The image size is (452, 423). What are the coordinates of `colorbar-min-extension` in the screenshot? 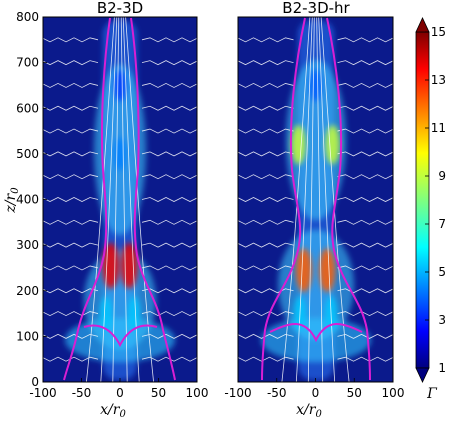 It's located at (422, 375).